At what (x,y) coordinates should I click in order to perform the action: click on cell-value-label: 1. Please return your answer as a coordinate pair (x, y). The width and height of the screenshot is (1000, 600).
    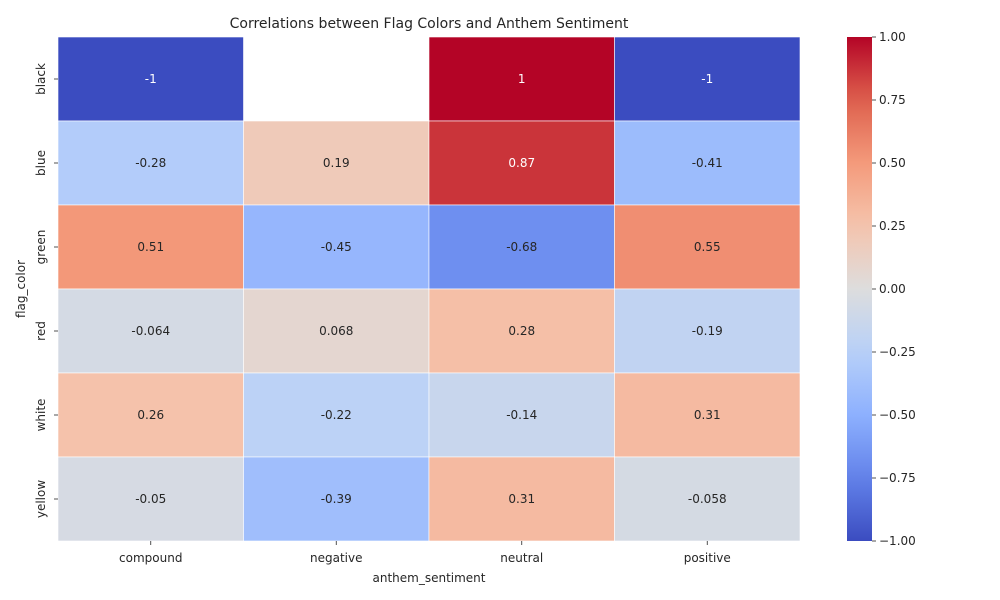
    Looking at the image, I should click on (522, 79).